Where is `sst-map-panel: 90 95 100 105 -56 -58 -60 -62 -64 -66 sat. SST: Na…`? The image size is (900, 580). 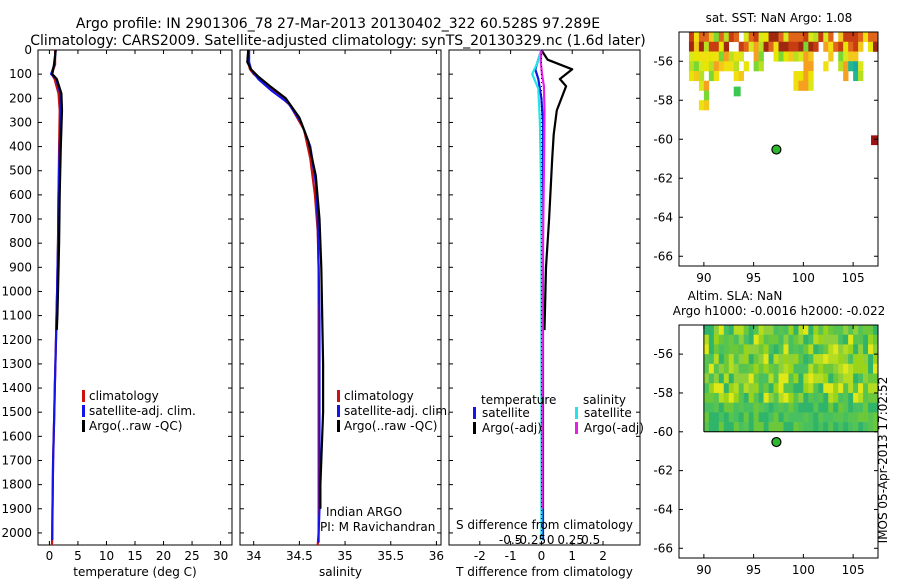
sst-map-panel: 90 95 100 105 -56 -58 -60 -62 -64 -66 sat. SST: Na… is located at coordinates (766, 148).